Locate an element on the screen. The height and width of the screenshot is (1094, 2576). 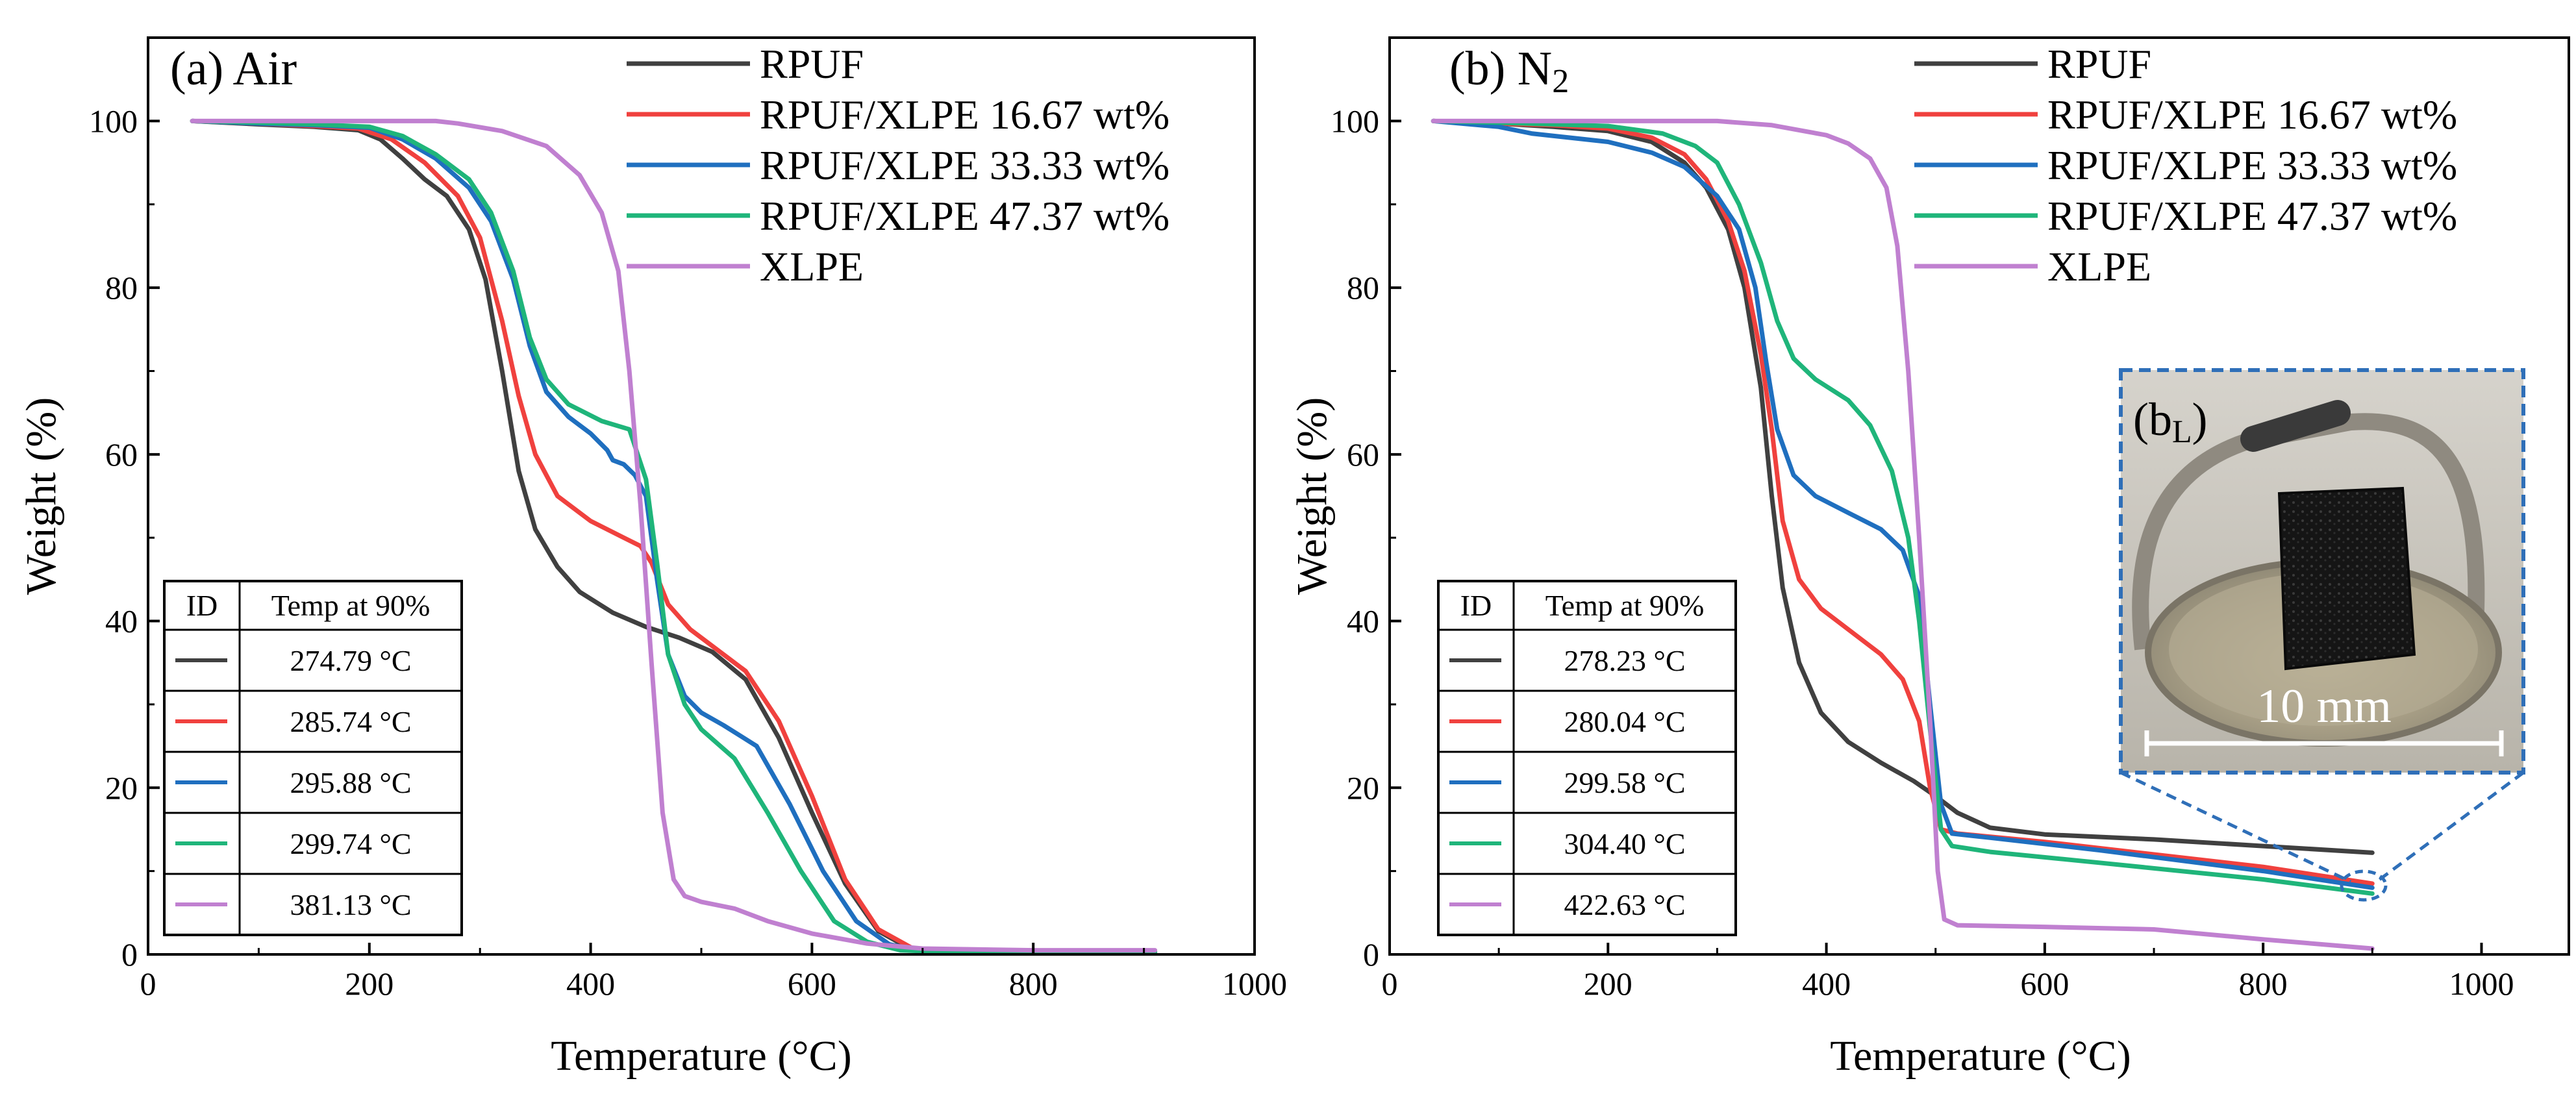
panel-a-y-tick-label: 80 is located at coordinates (121, 287).